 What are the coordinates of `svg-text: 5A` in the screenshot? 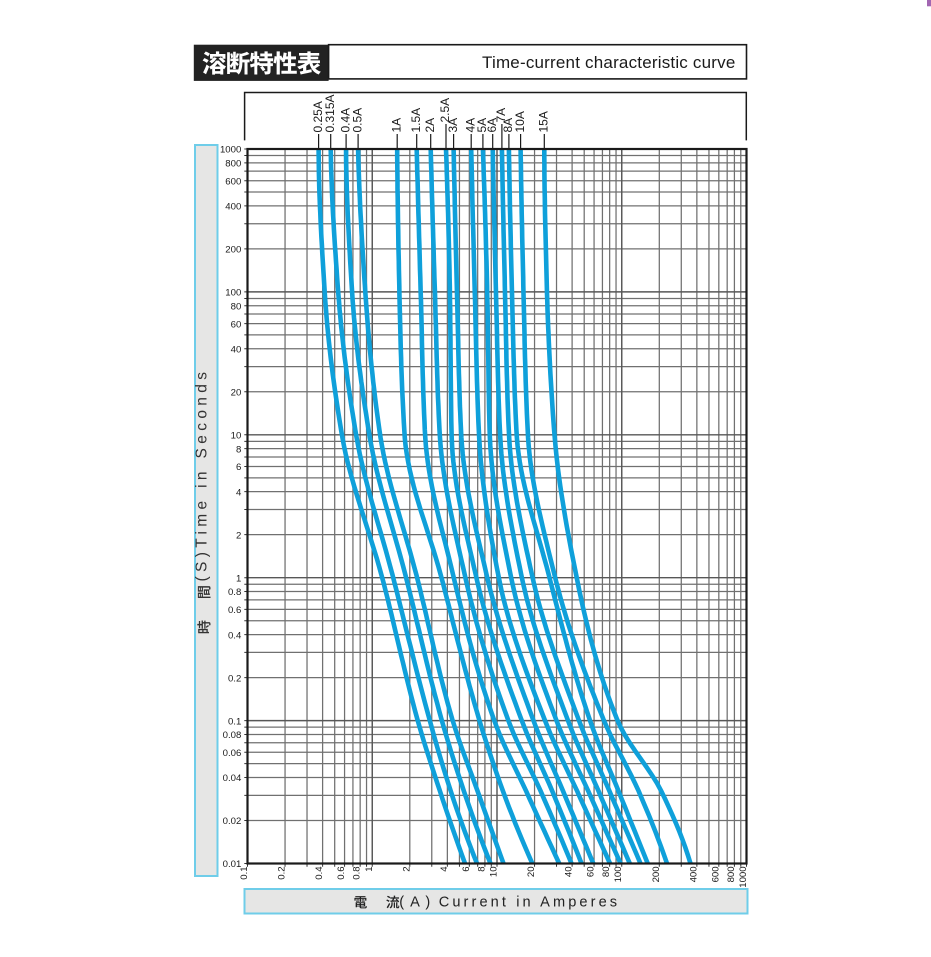 It's located at (482, 125).